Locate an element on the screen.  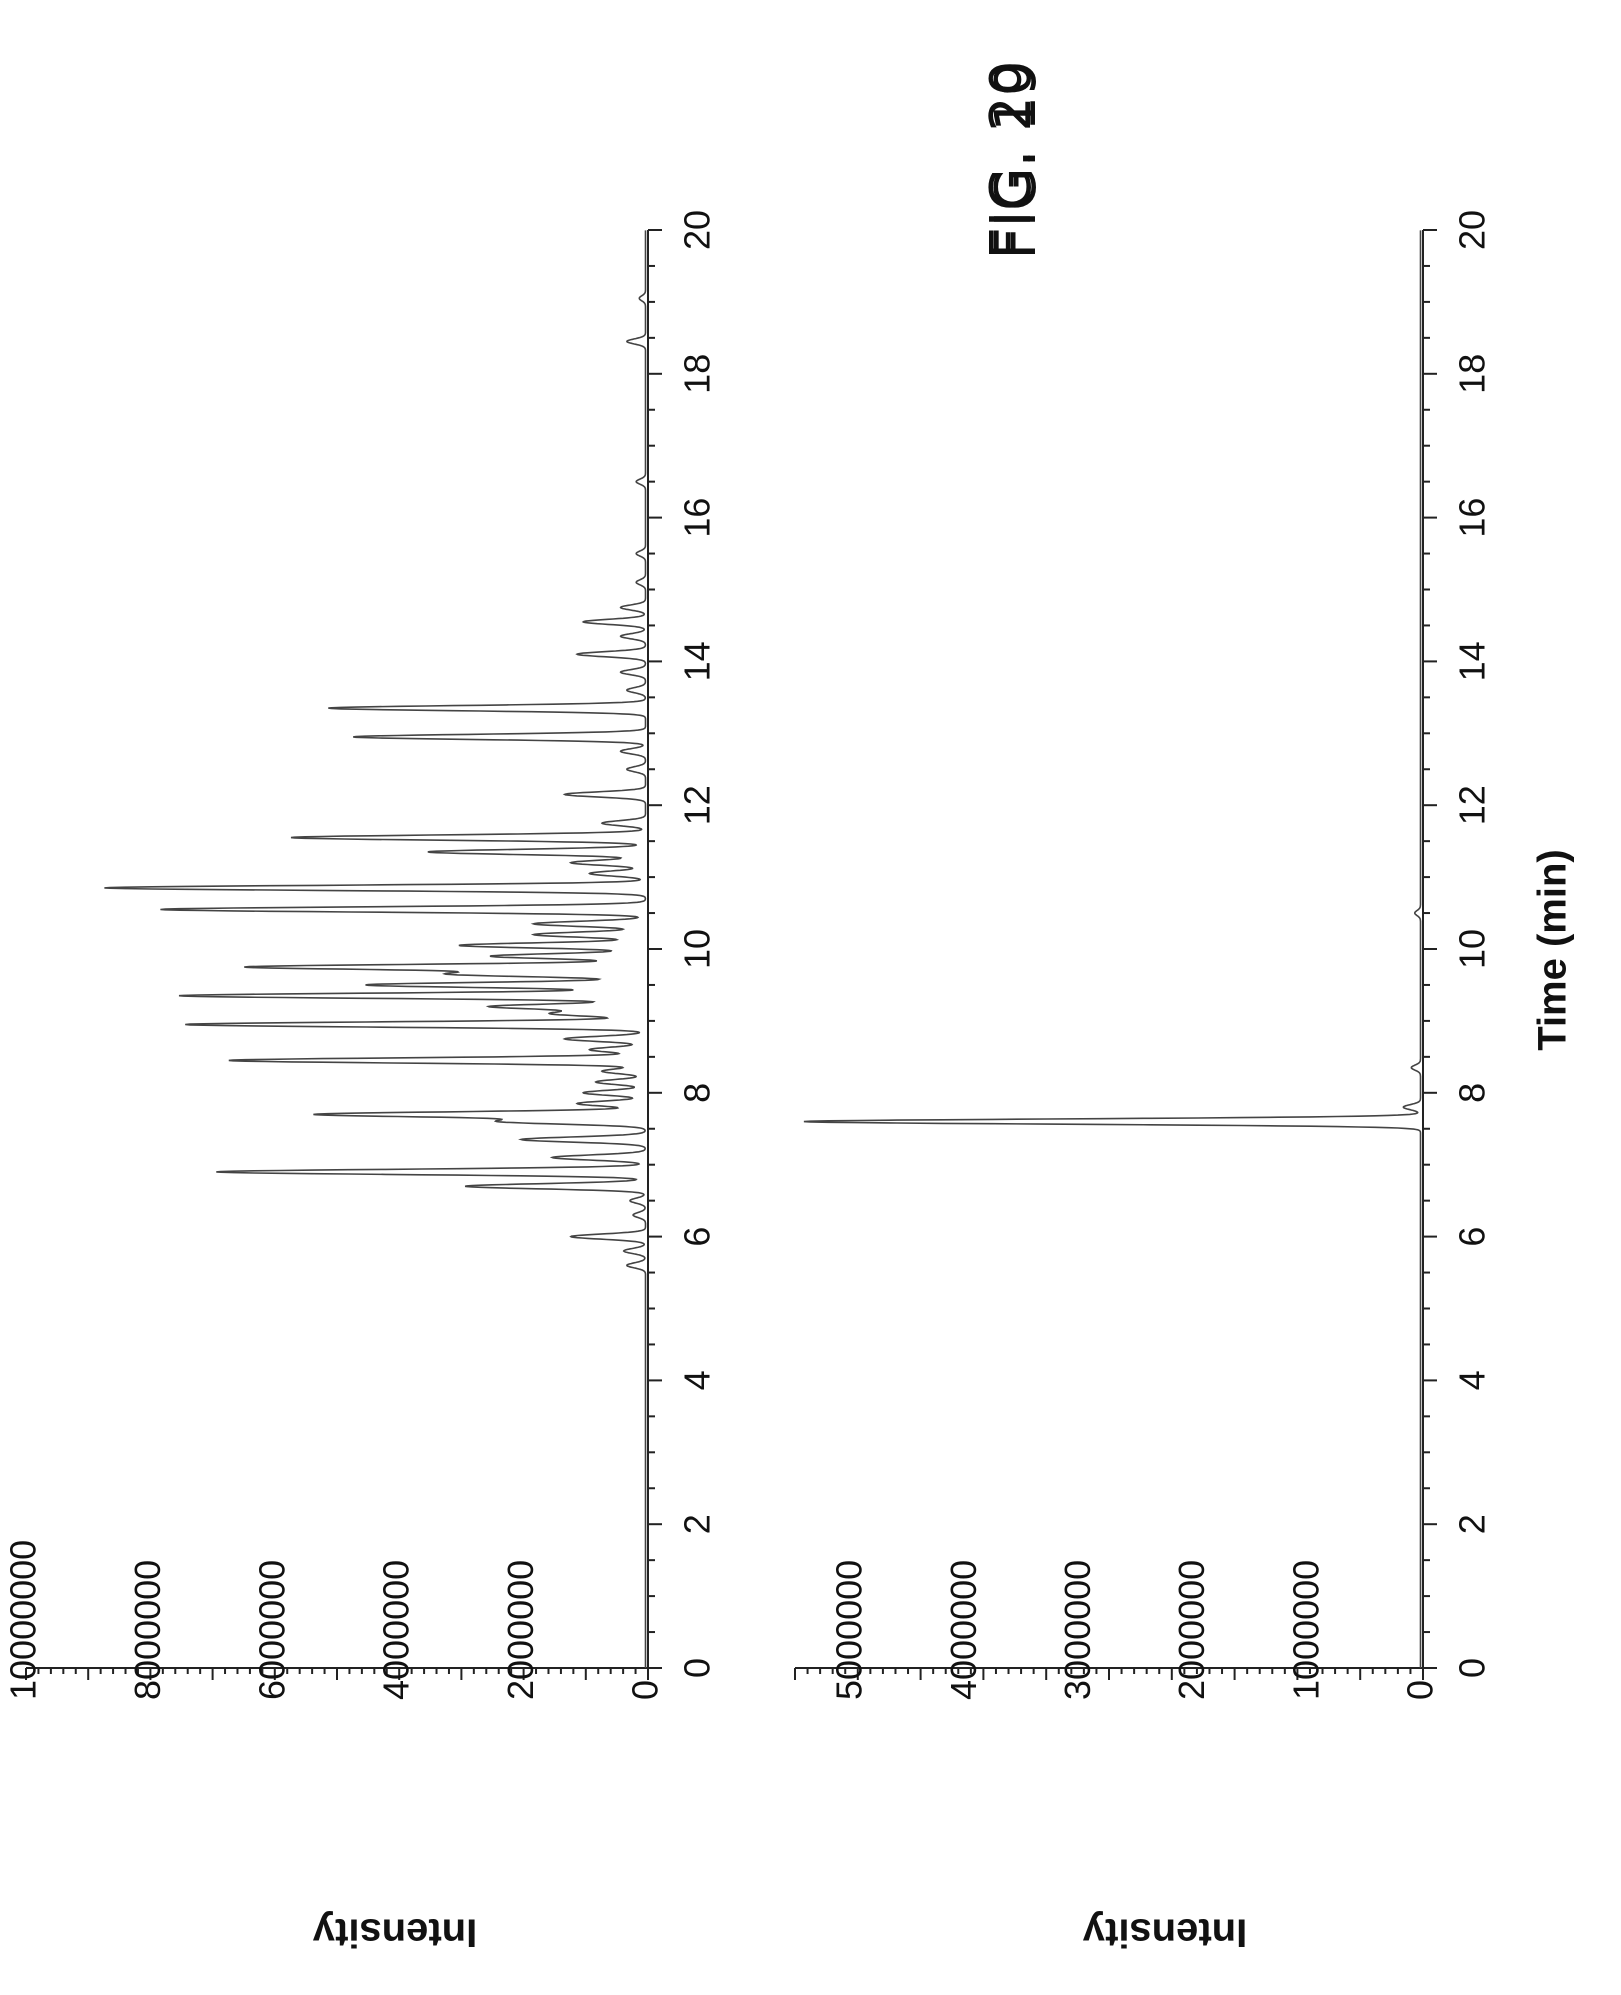
intensity-tick-label: 8000000 is located at coordinates (147, 1630).